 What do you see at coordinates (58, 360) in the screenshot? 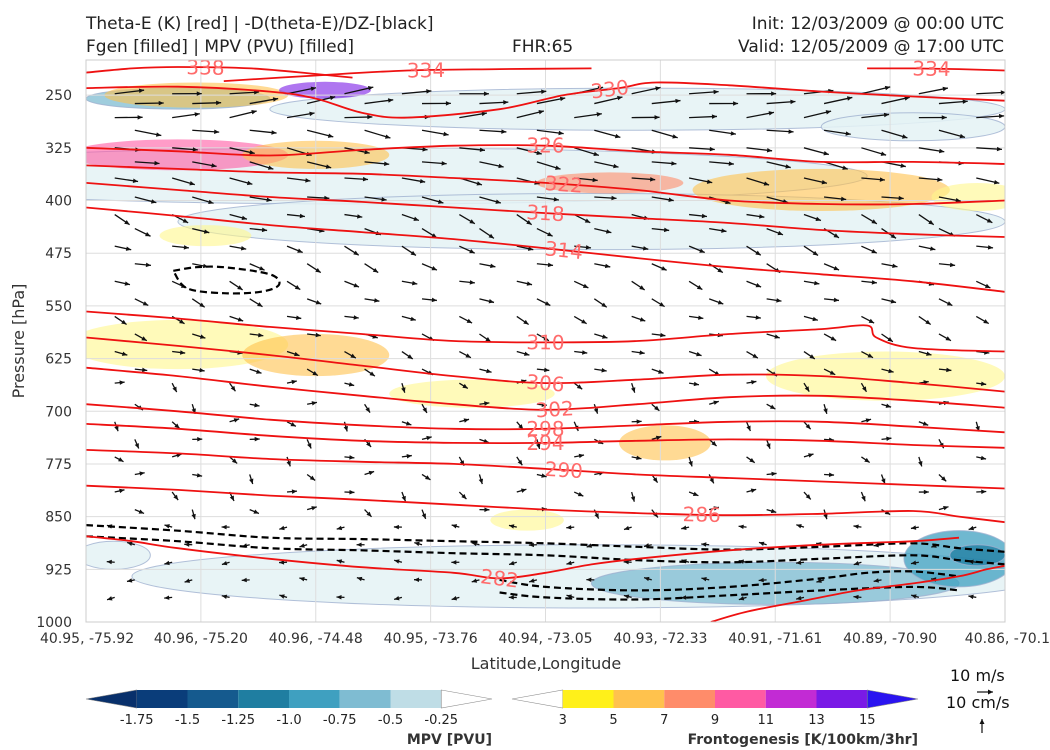
I see `y-tick-label: 625` at bounding box center [58, 360].